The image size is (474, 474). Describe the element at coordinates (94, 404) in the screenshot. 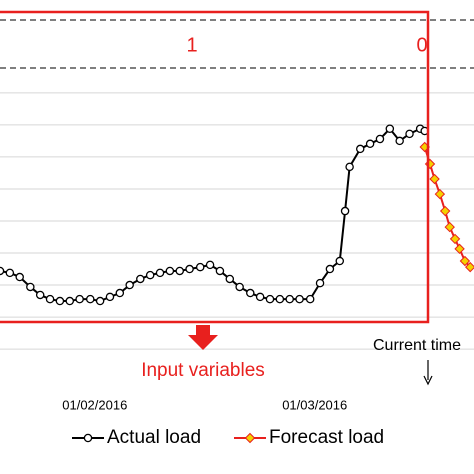

I see `x-tick-label: 01/02/2016` at that location.